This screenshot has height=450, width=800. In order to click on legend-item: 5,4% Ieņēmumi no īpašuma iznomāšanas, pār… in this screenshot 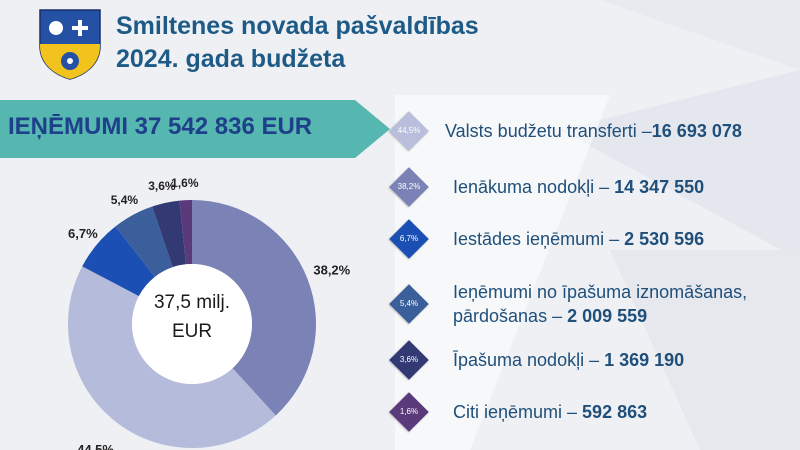, I will do `click(568, 304)`.